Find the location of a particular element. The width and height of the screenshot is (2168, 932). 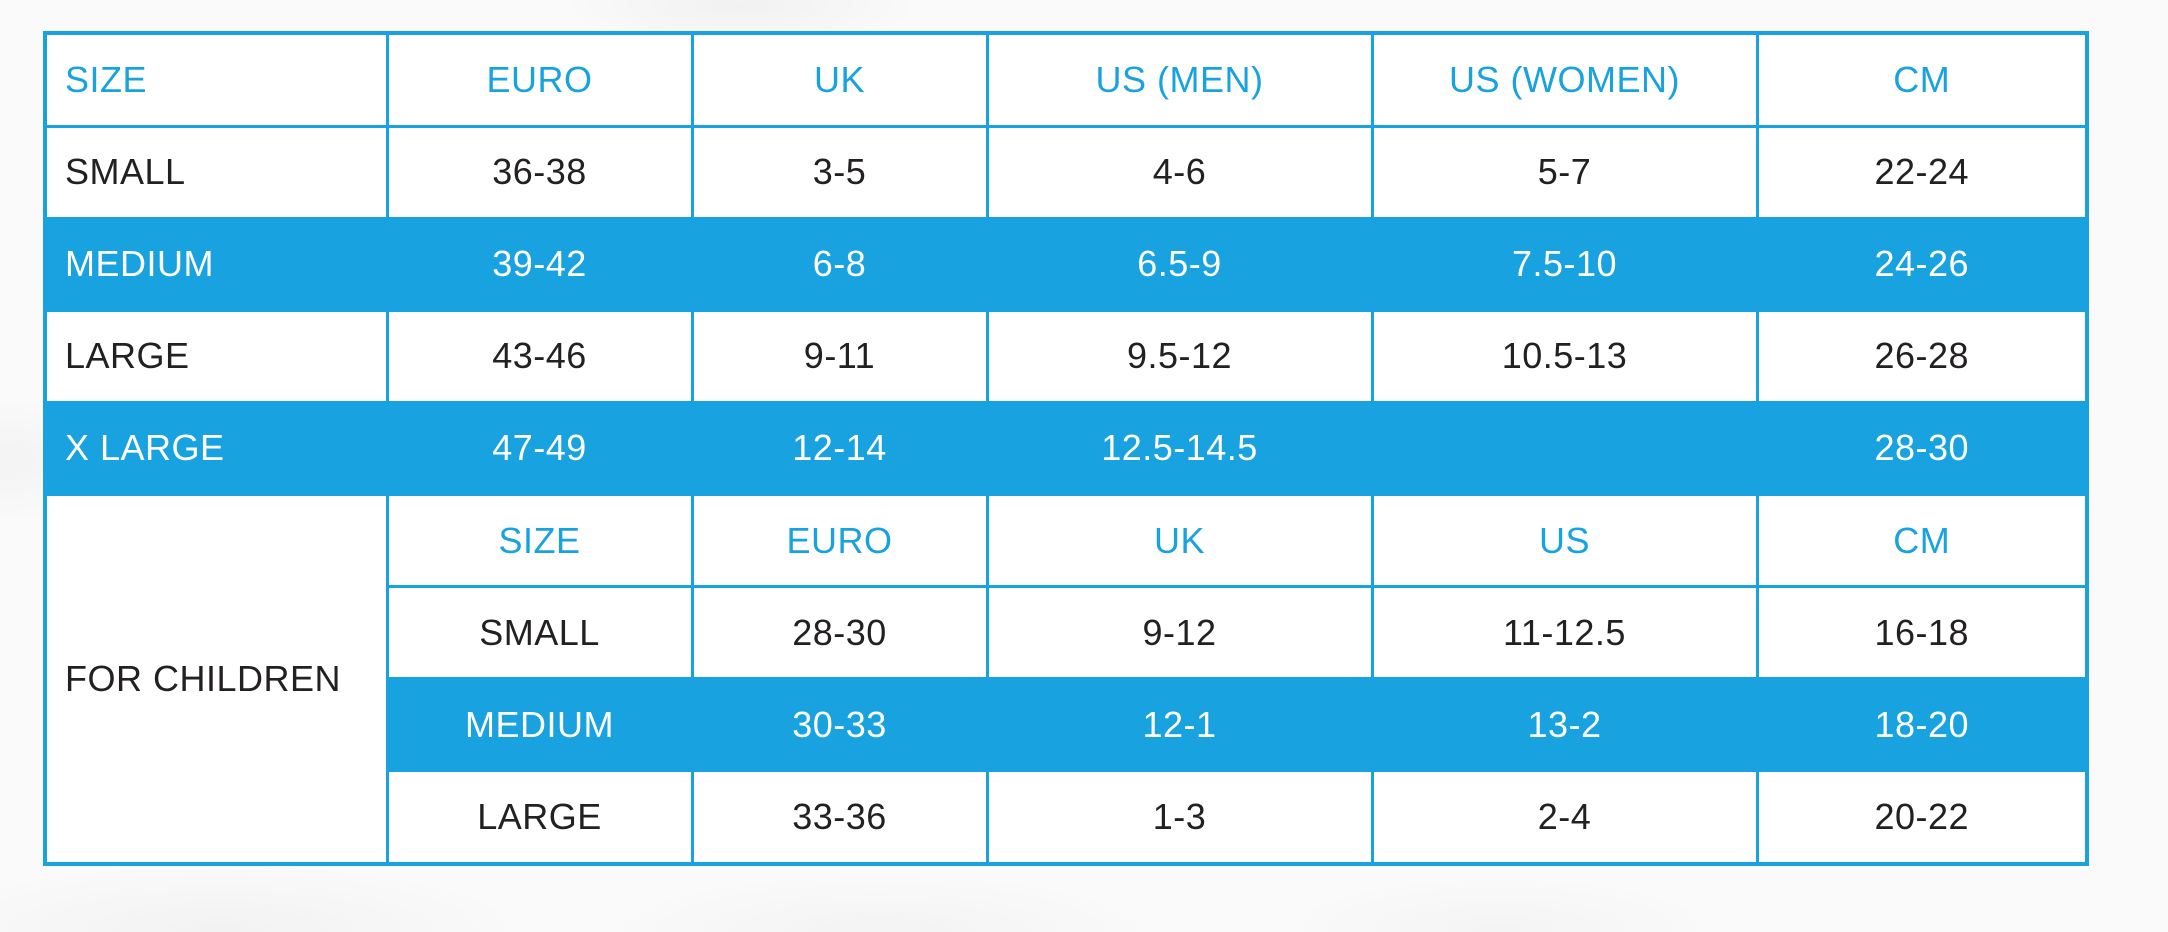

children-row-small: SMALL 28-30 9-12 11-12.5 16-18 is located at coordinates (1067, 633).